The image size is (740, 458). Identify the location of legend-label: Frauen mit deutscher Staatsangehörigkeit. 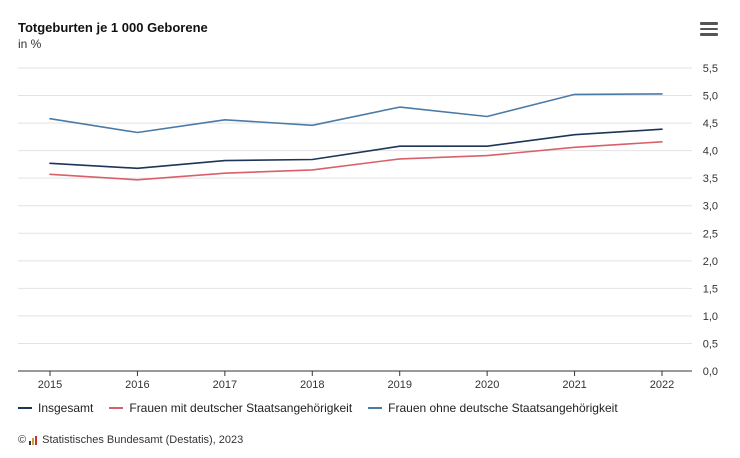
(241, 408).